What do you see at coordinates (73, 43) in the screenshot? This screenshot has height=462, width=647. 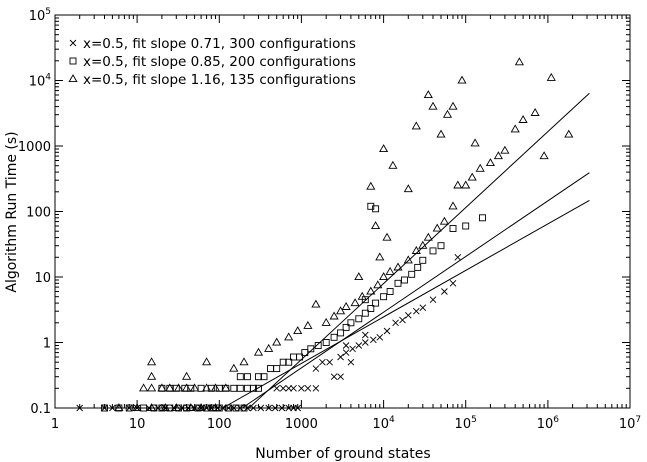 I see `legend-cross-marker` at bounding box center [73, 43].